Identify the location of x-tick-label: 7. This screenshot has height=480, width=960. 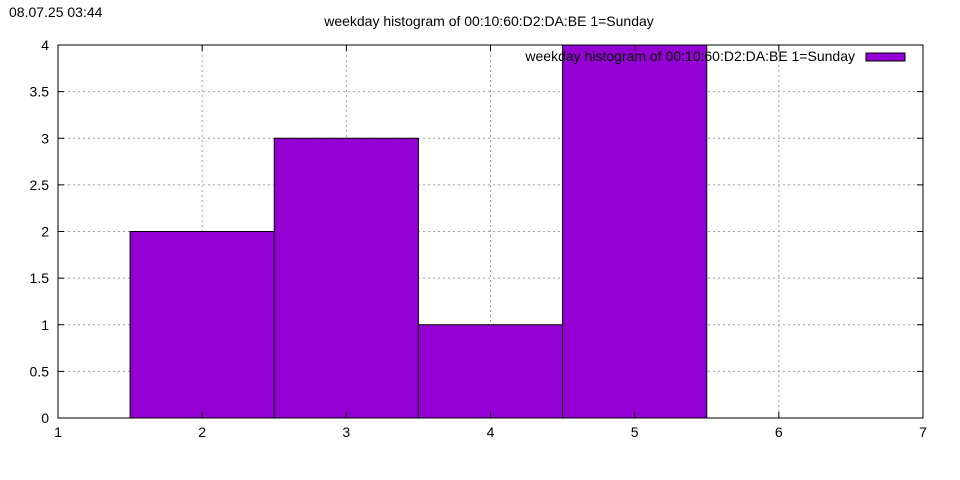
(923, 432).